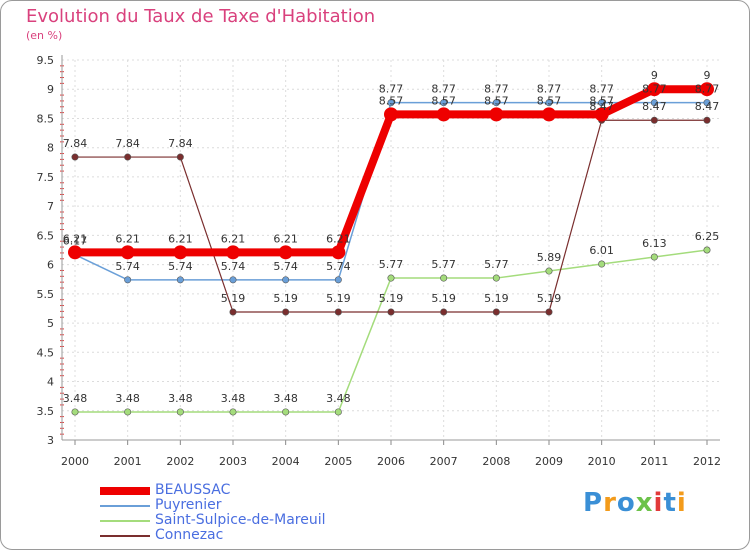  I want to click on y-tick-label: 3, so click(50, 440).